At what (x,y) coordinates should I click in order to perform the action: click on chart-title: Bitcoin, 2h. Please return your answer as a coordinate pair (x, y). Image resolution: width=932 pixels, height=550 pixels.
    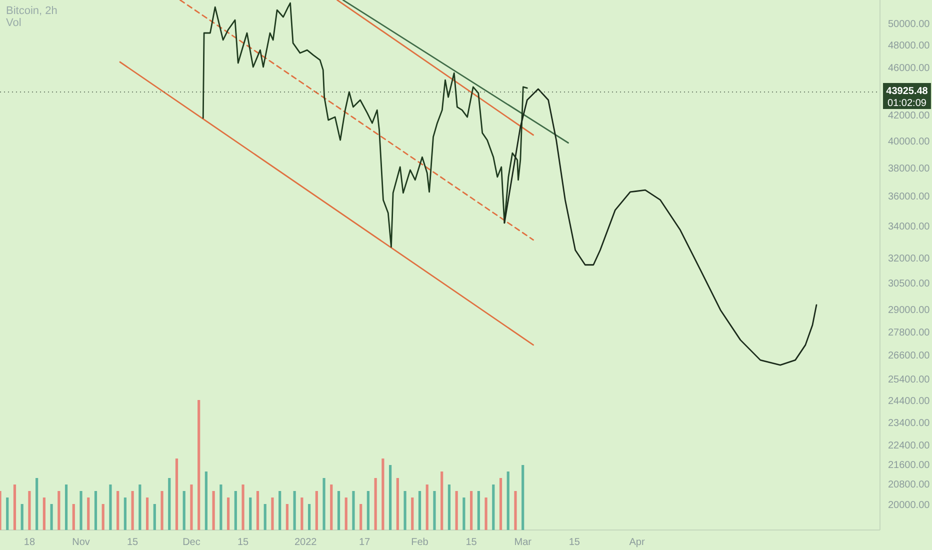
    Looking at the image, I should click on (32, 11).